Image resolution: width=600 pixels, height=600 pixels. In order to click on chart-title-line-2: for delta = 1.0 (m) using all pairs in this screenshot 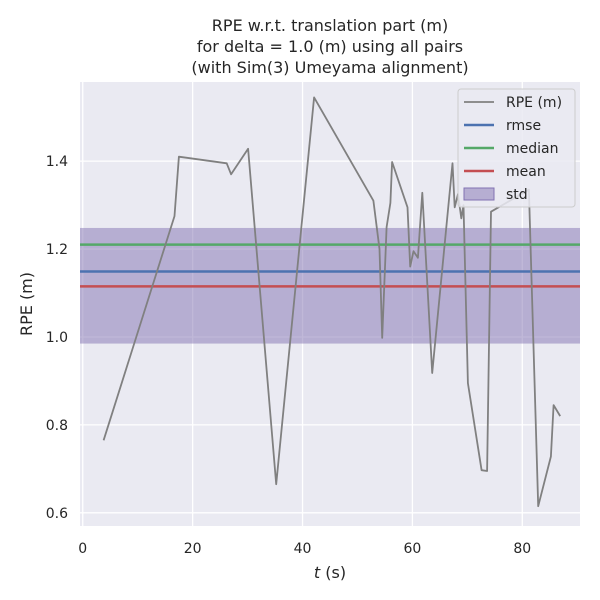, I will do `click(330, 46)`.